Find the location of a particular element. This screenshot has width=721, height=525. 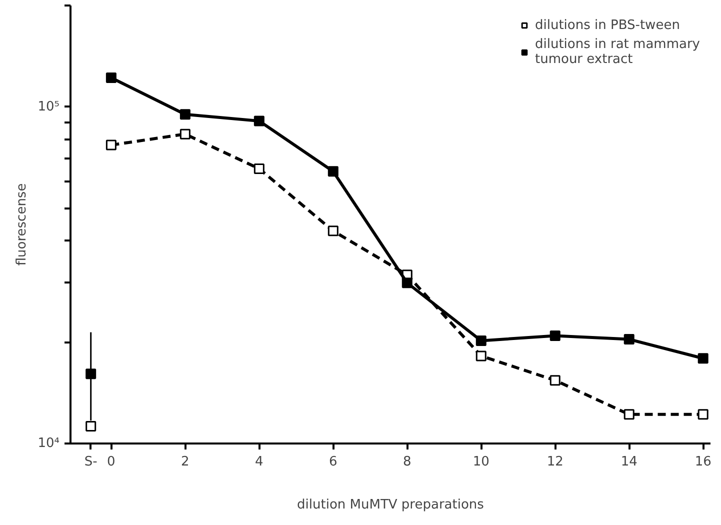

x-tick-label: 14 is located at coordinates (629, 462).